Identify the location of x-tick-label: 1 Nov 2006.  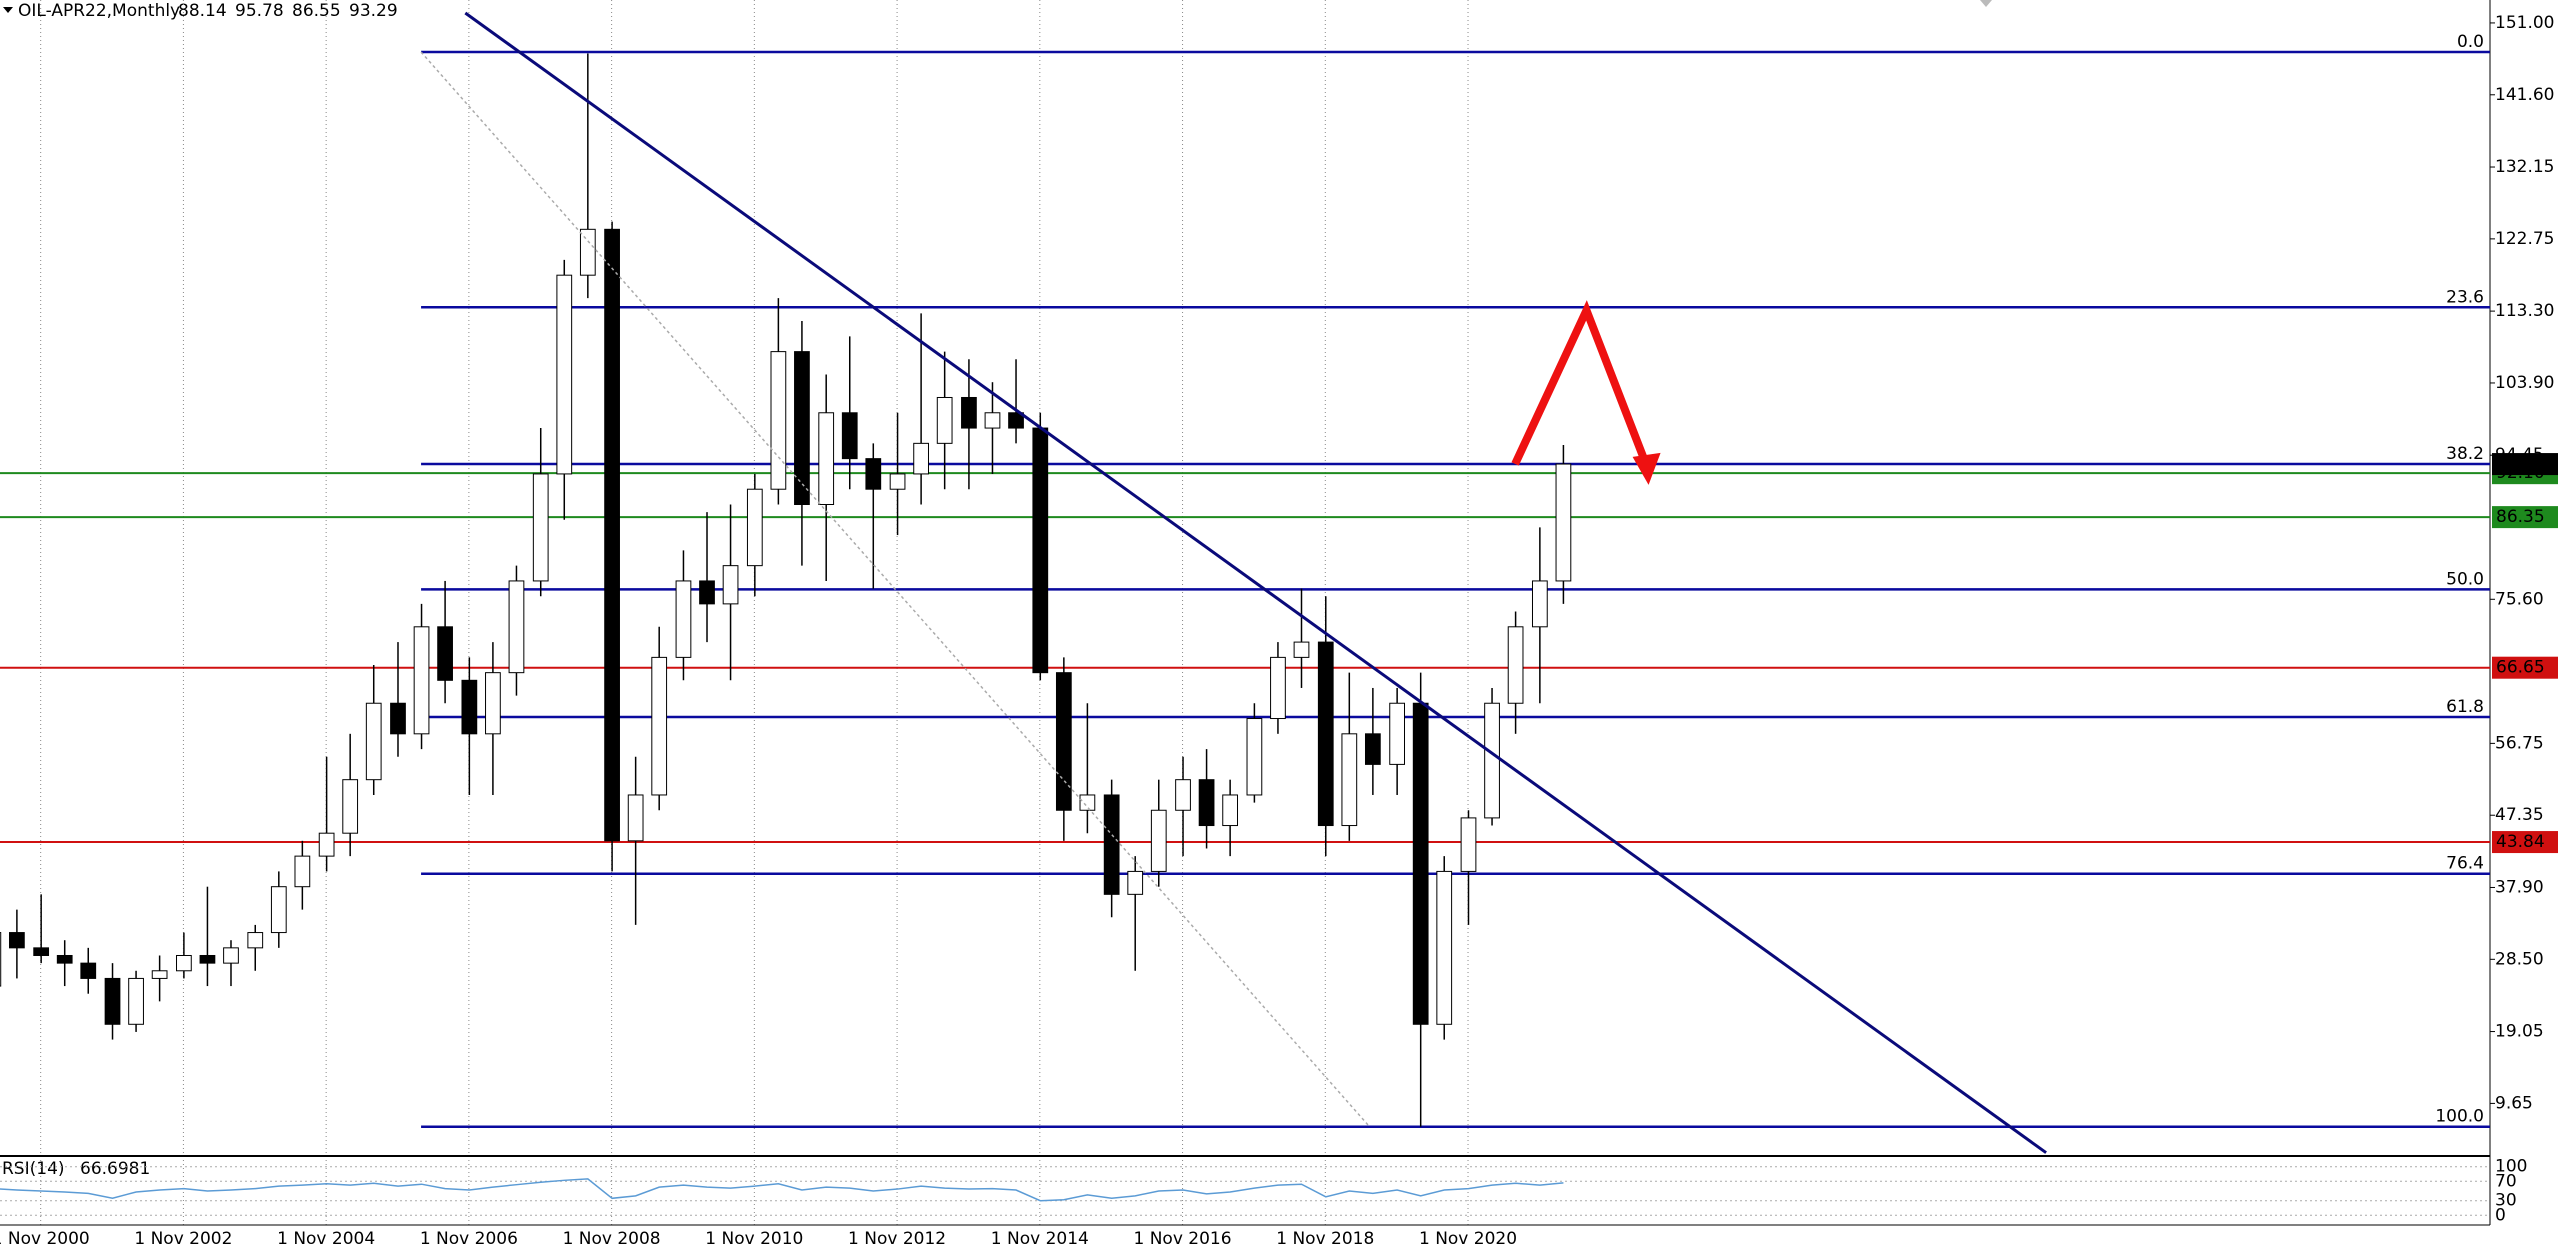
(469, 1239).